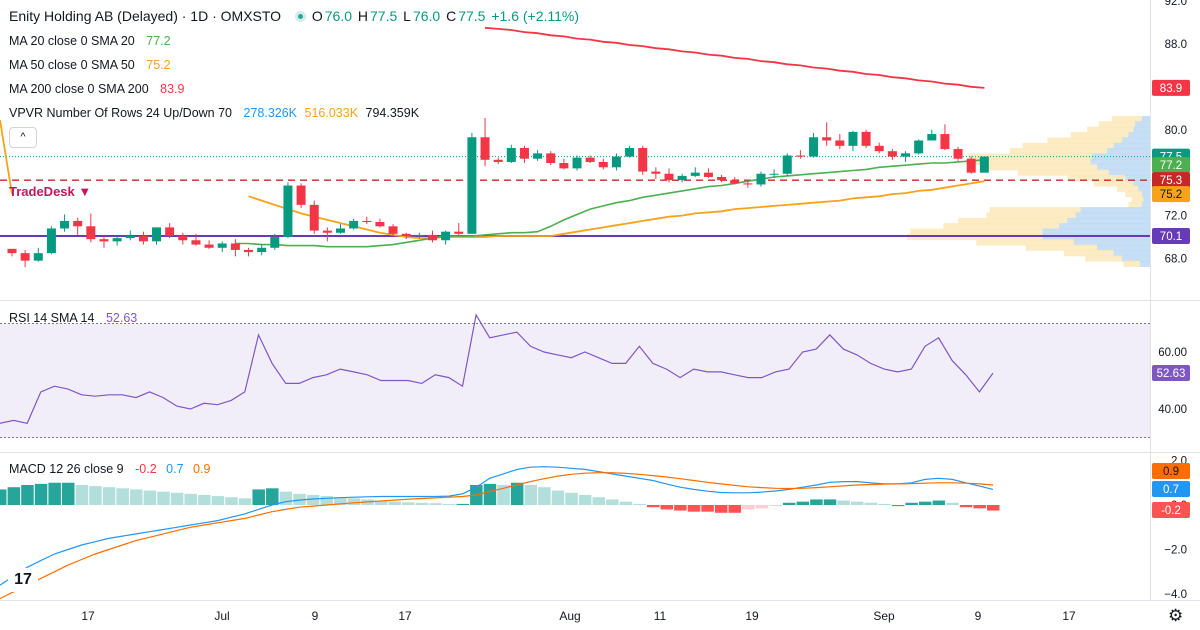 Image resolution: width=1200 pixels, height=630 pixels. Describe the element at coordinates (451, 16) in the screenshot. I see `close-label: C` at that location.